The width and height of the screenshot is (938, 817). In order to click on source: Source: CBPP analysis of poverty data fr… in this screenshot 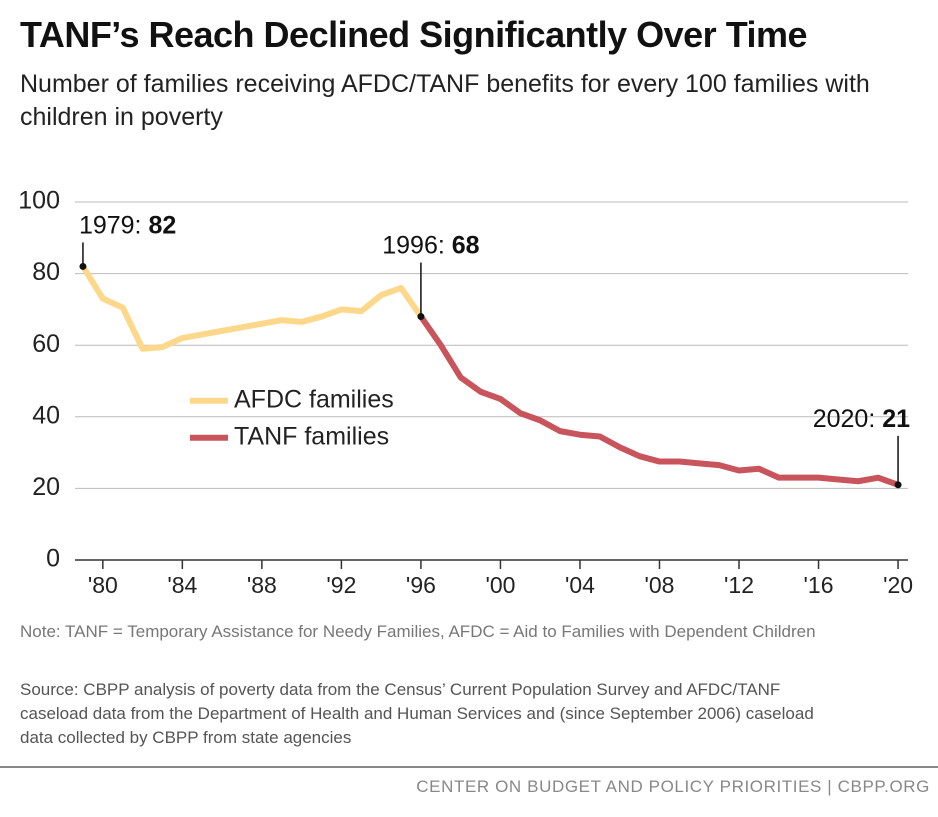, I will do `click(417, 713)`.